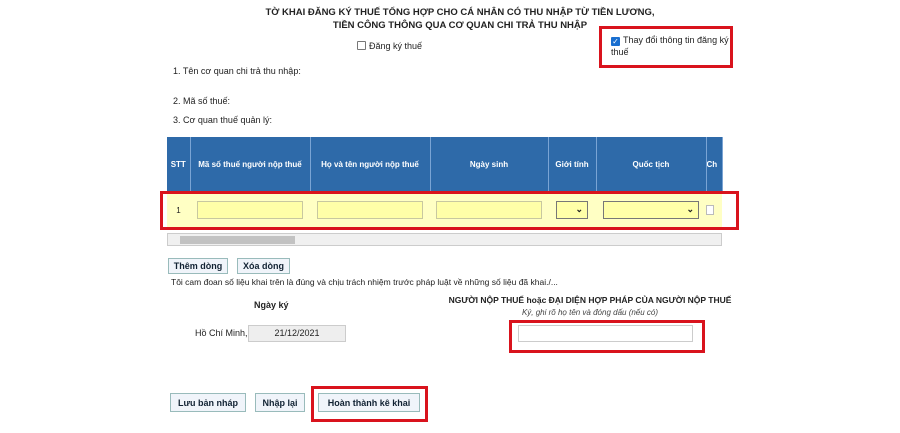 The width and height of the screenshot is (900, 433). Describe the element at coordinates (489, 210) in the screenshot. I see `dob-input` at that location.